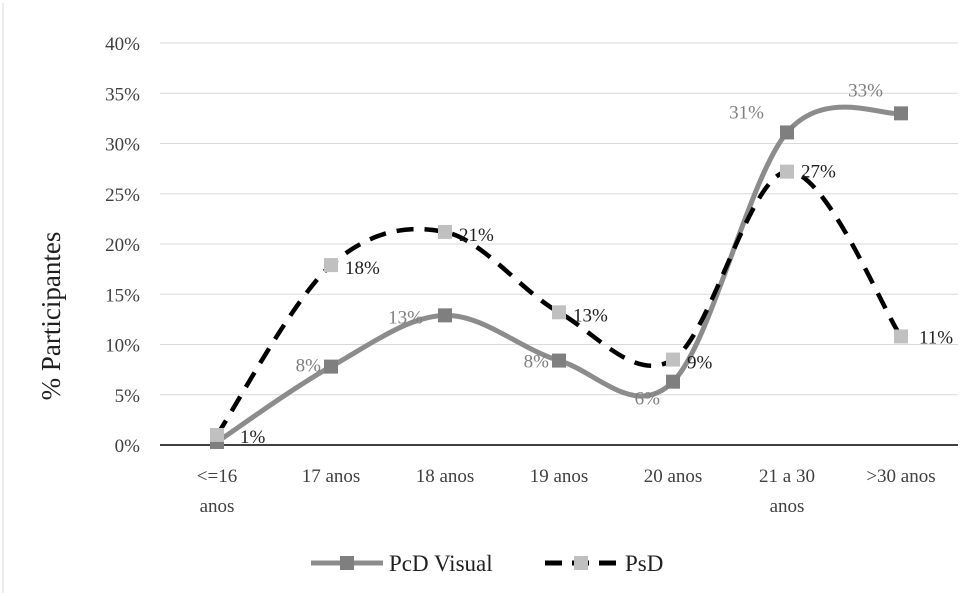  I want to click on y-tick-label: 30%, so click(122, 145).